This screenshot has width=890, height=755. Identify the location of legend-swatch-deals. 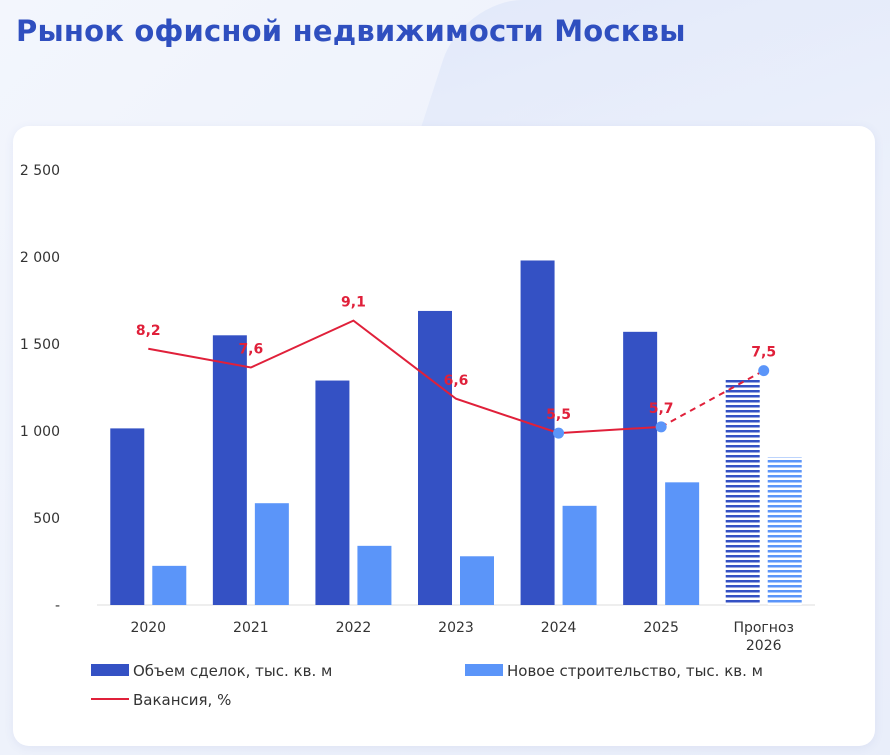
(110, 670).